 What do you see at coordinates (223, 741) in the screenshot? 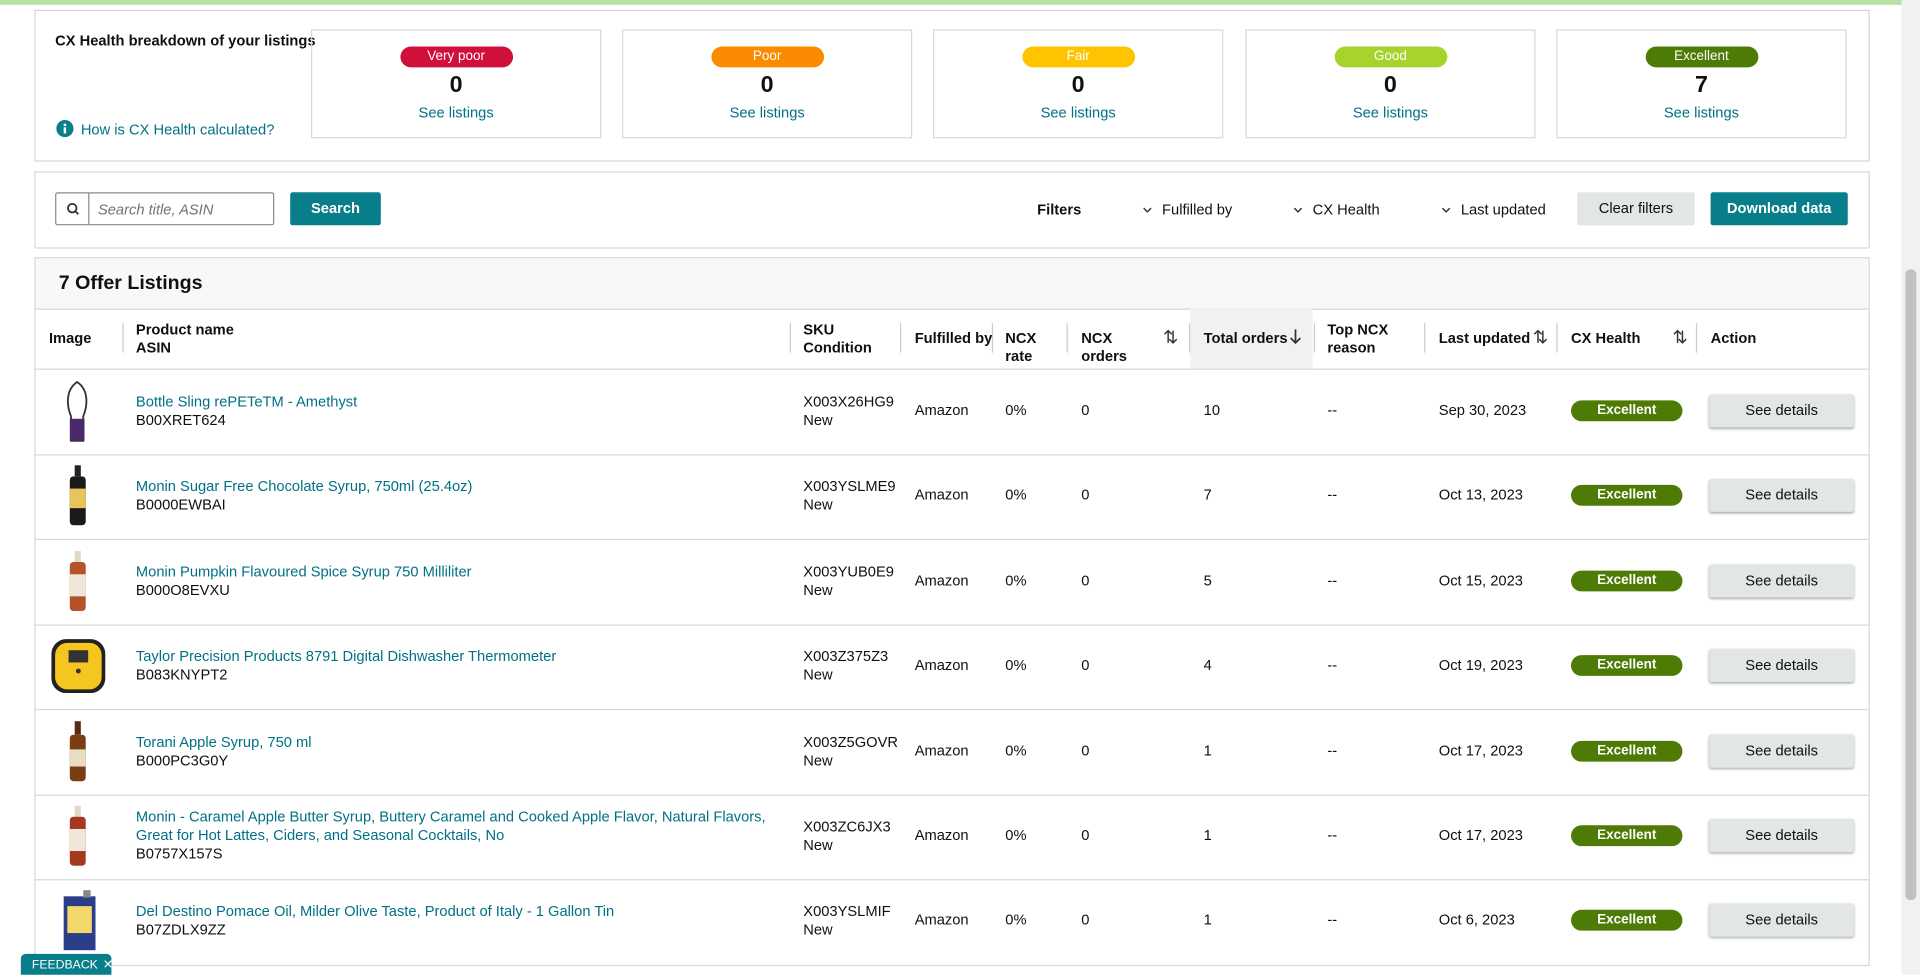
I see `product-name-link: Torani Apple Syrup, 750 ml` at bounding box center [223, 741].